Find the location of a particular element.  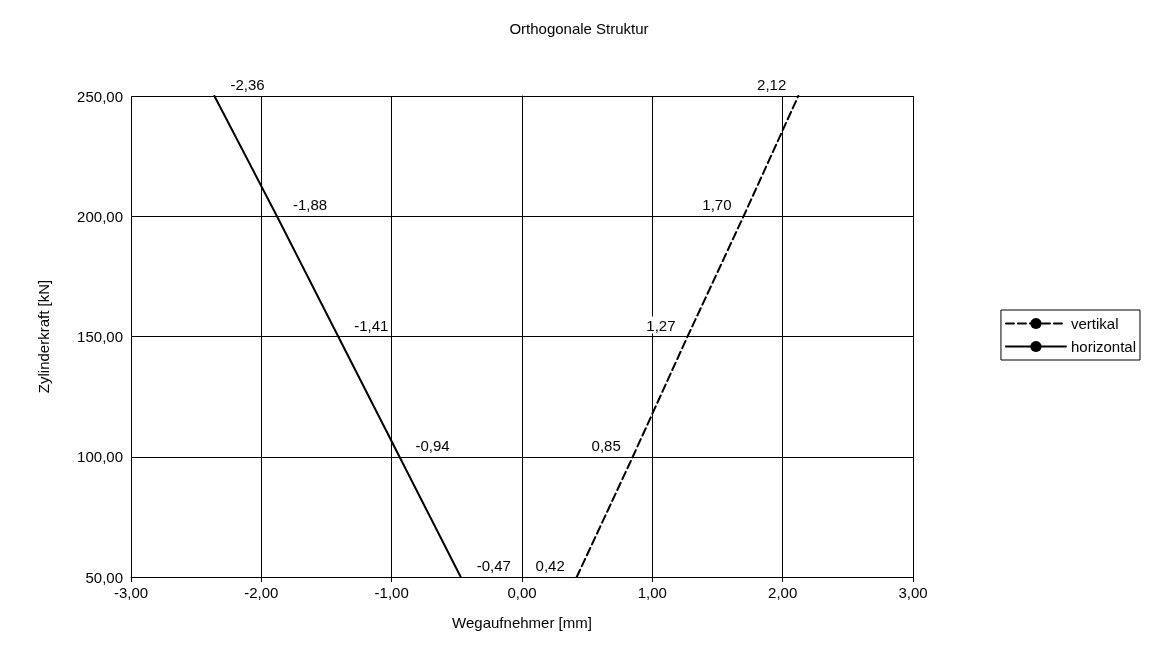

x-tick-label: 3,00 is located at coordinates (913, 592).